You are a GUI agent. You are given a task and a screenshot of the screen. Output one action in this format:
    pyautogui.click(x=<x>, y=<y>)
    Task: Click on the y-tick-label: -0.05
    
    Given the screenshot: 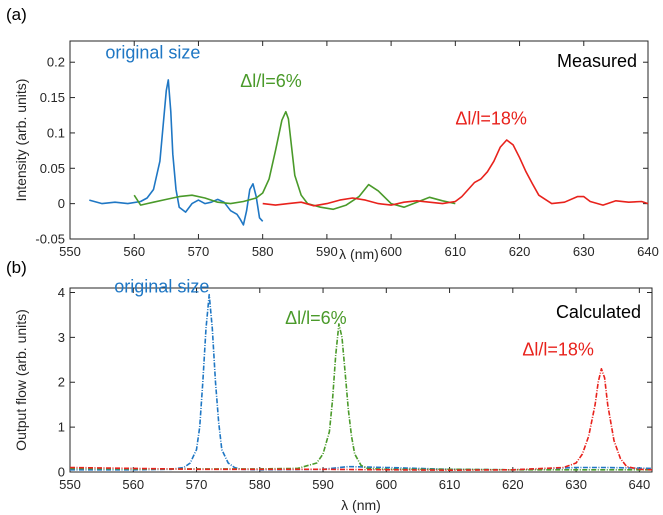 What is the action you would take?
    pyautogui.click(x=50, y=239)
    